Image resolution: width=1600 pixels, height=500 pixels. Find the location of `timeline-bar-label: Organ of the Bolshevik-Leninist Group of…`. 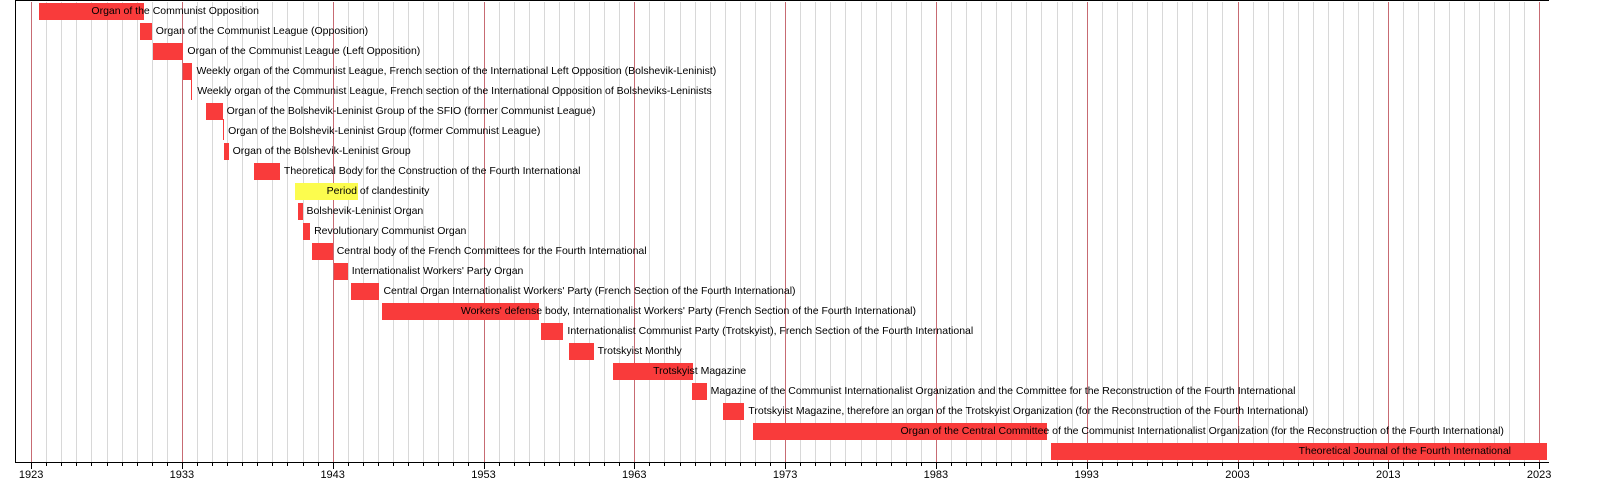

timeline-bar-label: Organ of the Bolshevik-Leninist Group of… is located at coordinates (411, 111).